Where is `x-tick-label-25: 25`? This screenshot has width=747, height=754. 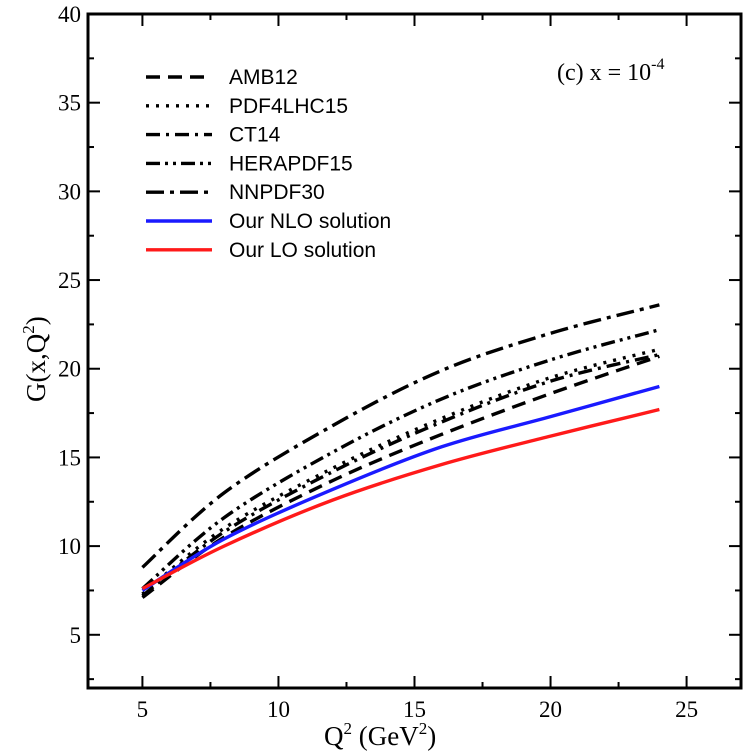
x-tick-label-25: 25 is located at coordinates (686, 709).